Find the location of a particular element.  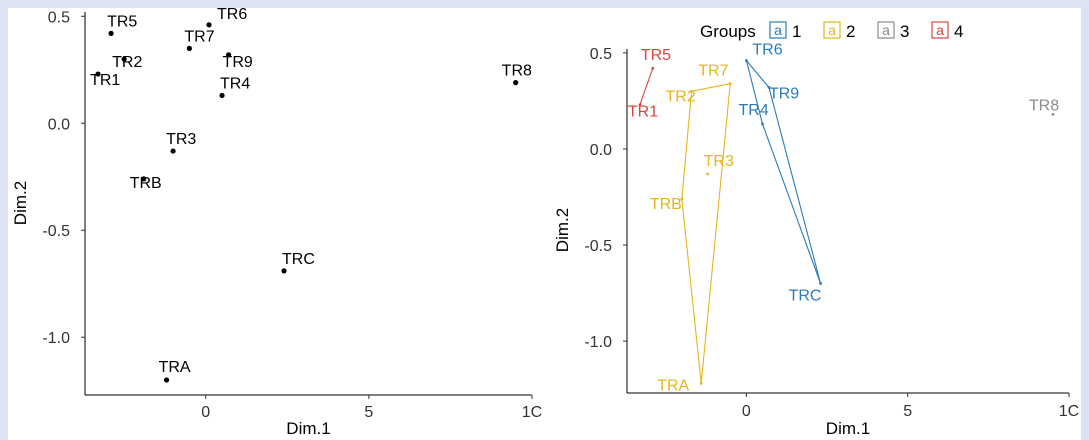

legend-label-1: 1 is located at coordinates (796, 31).